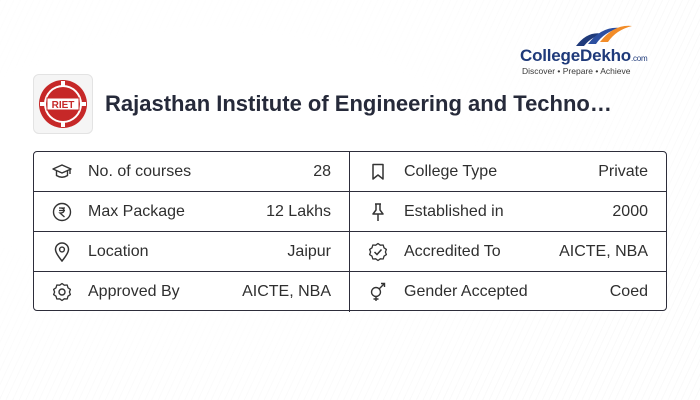  I want to click on college-logo: RIET, so click(63, 104).